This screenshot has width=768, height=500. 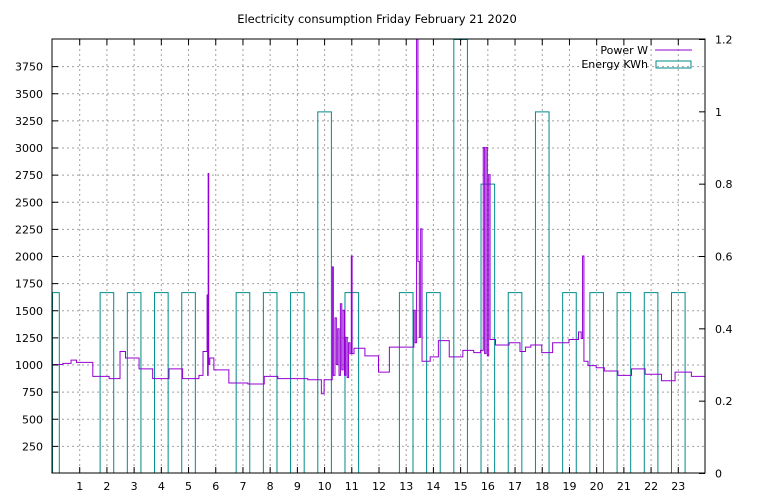 I want to click on x-tick-label: 12, so click(x=379, y=486).